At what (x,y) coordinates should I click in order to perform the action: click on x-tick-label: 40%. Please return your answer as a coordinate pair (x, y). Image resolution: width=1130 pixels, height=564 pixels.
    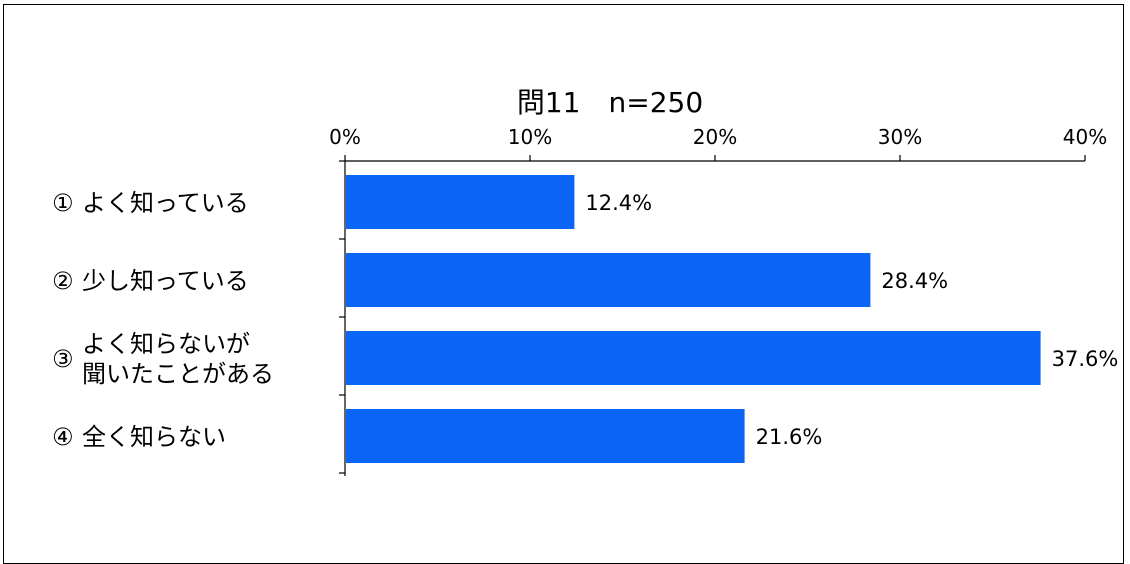
    Looking at the image, I should click on (1085, 137).